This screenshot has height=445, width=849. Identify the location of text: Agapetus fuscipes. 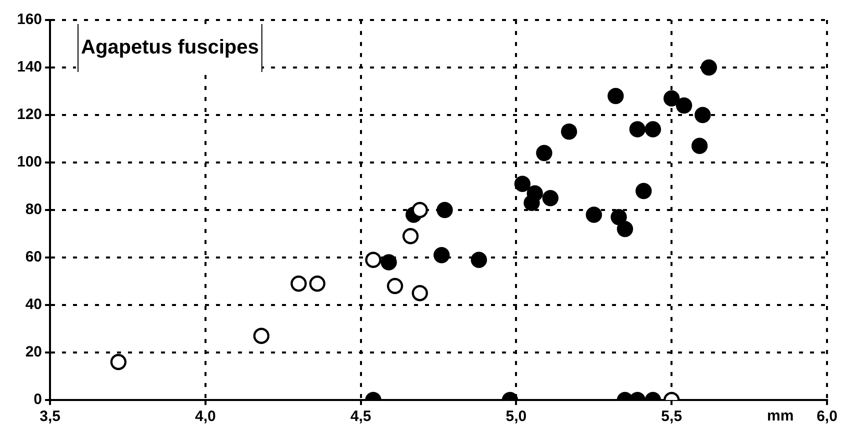
(170, 47).